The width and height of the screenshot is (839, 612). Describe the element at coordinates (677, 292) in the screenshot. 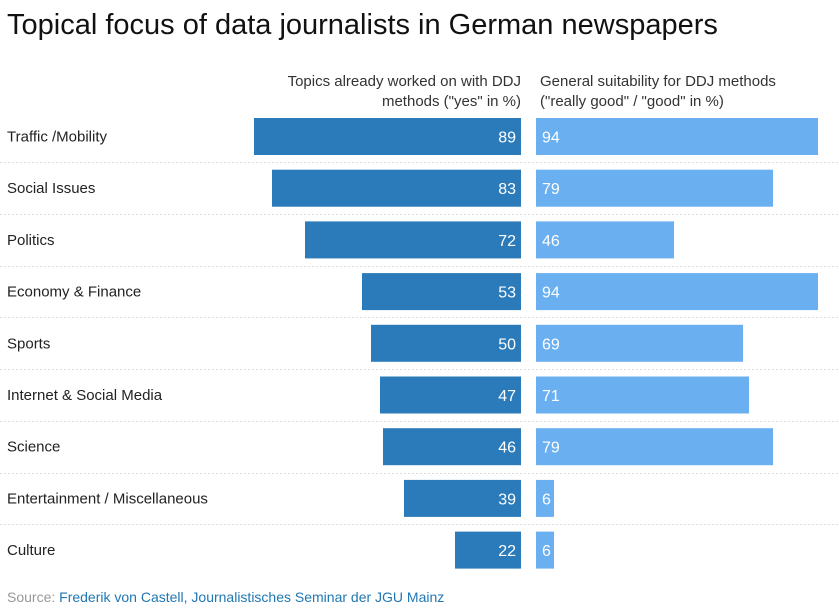

I see `right-bar-economy-finance` at that location.